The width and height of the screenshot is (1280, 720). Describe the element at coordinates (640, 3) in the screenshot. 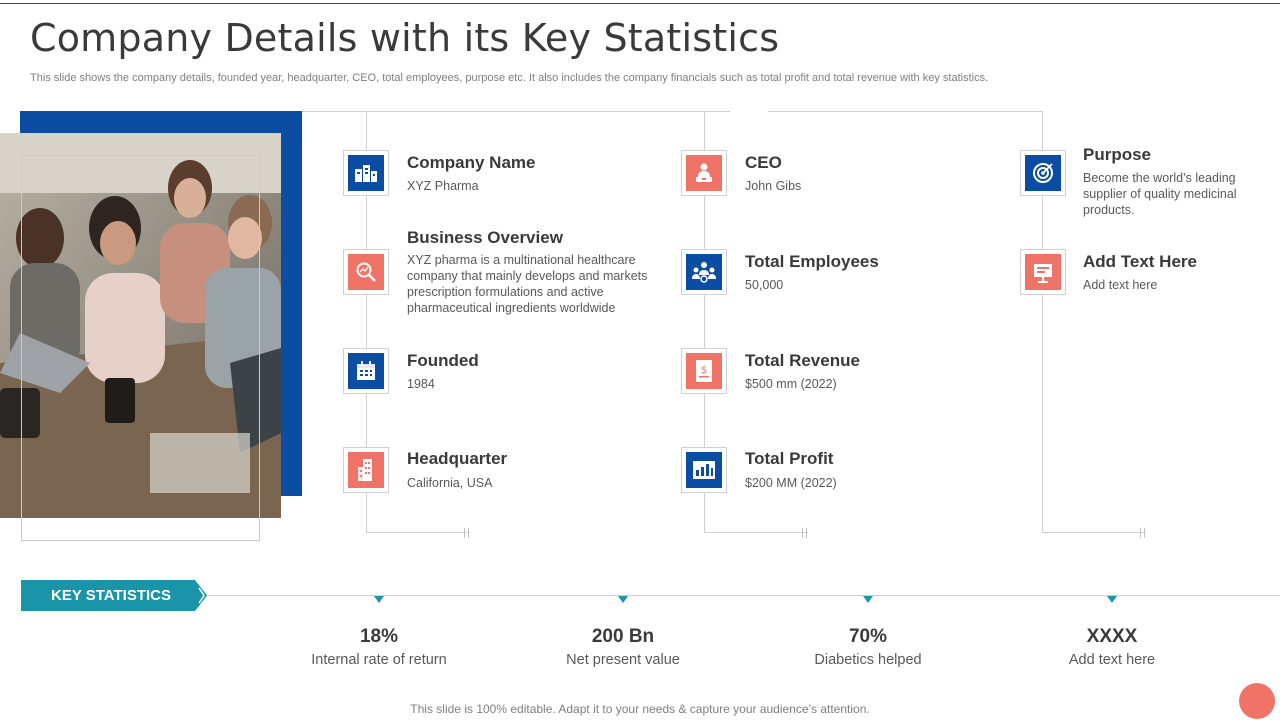

I see `top-rule` at that location.